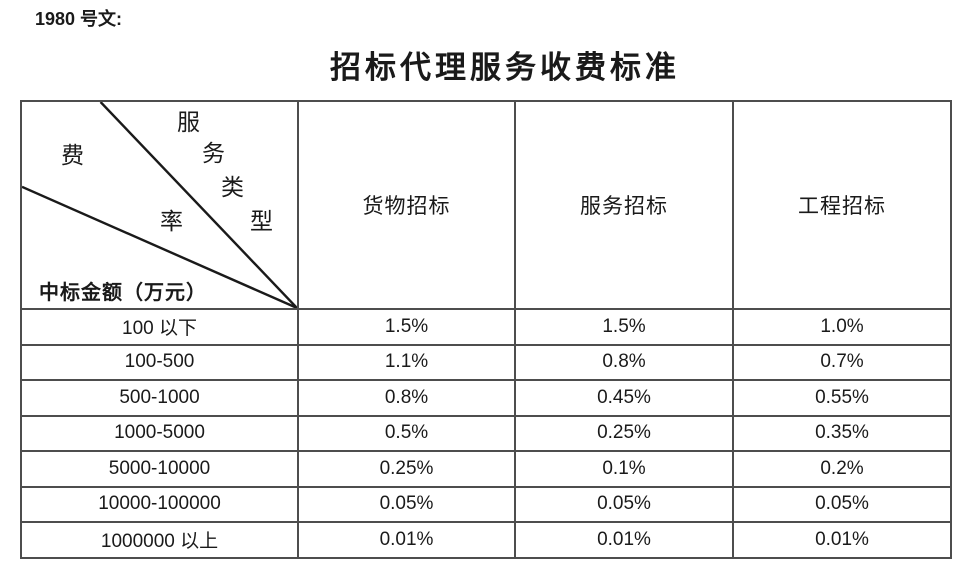  Describe the element at coordinates (159, 327) in the screenshot. I see `amount-range-cell: 100 以下` at that location.